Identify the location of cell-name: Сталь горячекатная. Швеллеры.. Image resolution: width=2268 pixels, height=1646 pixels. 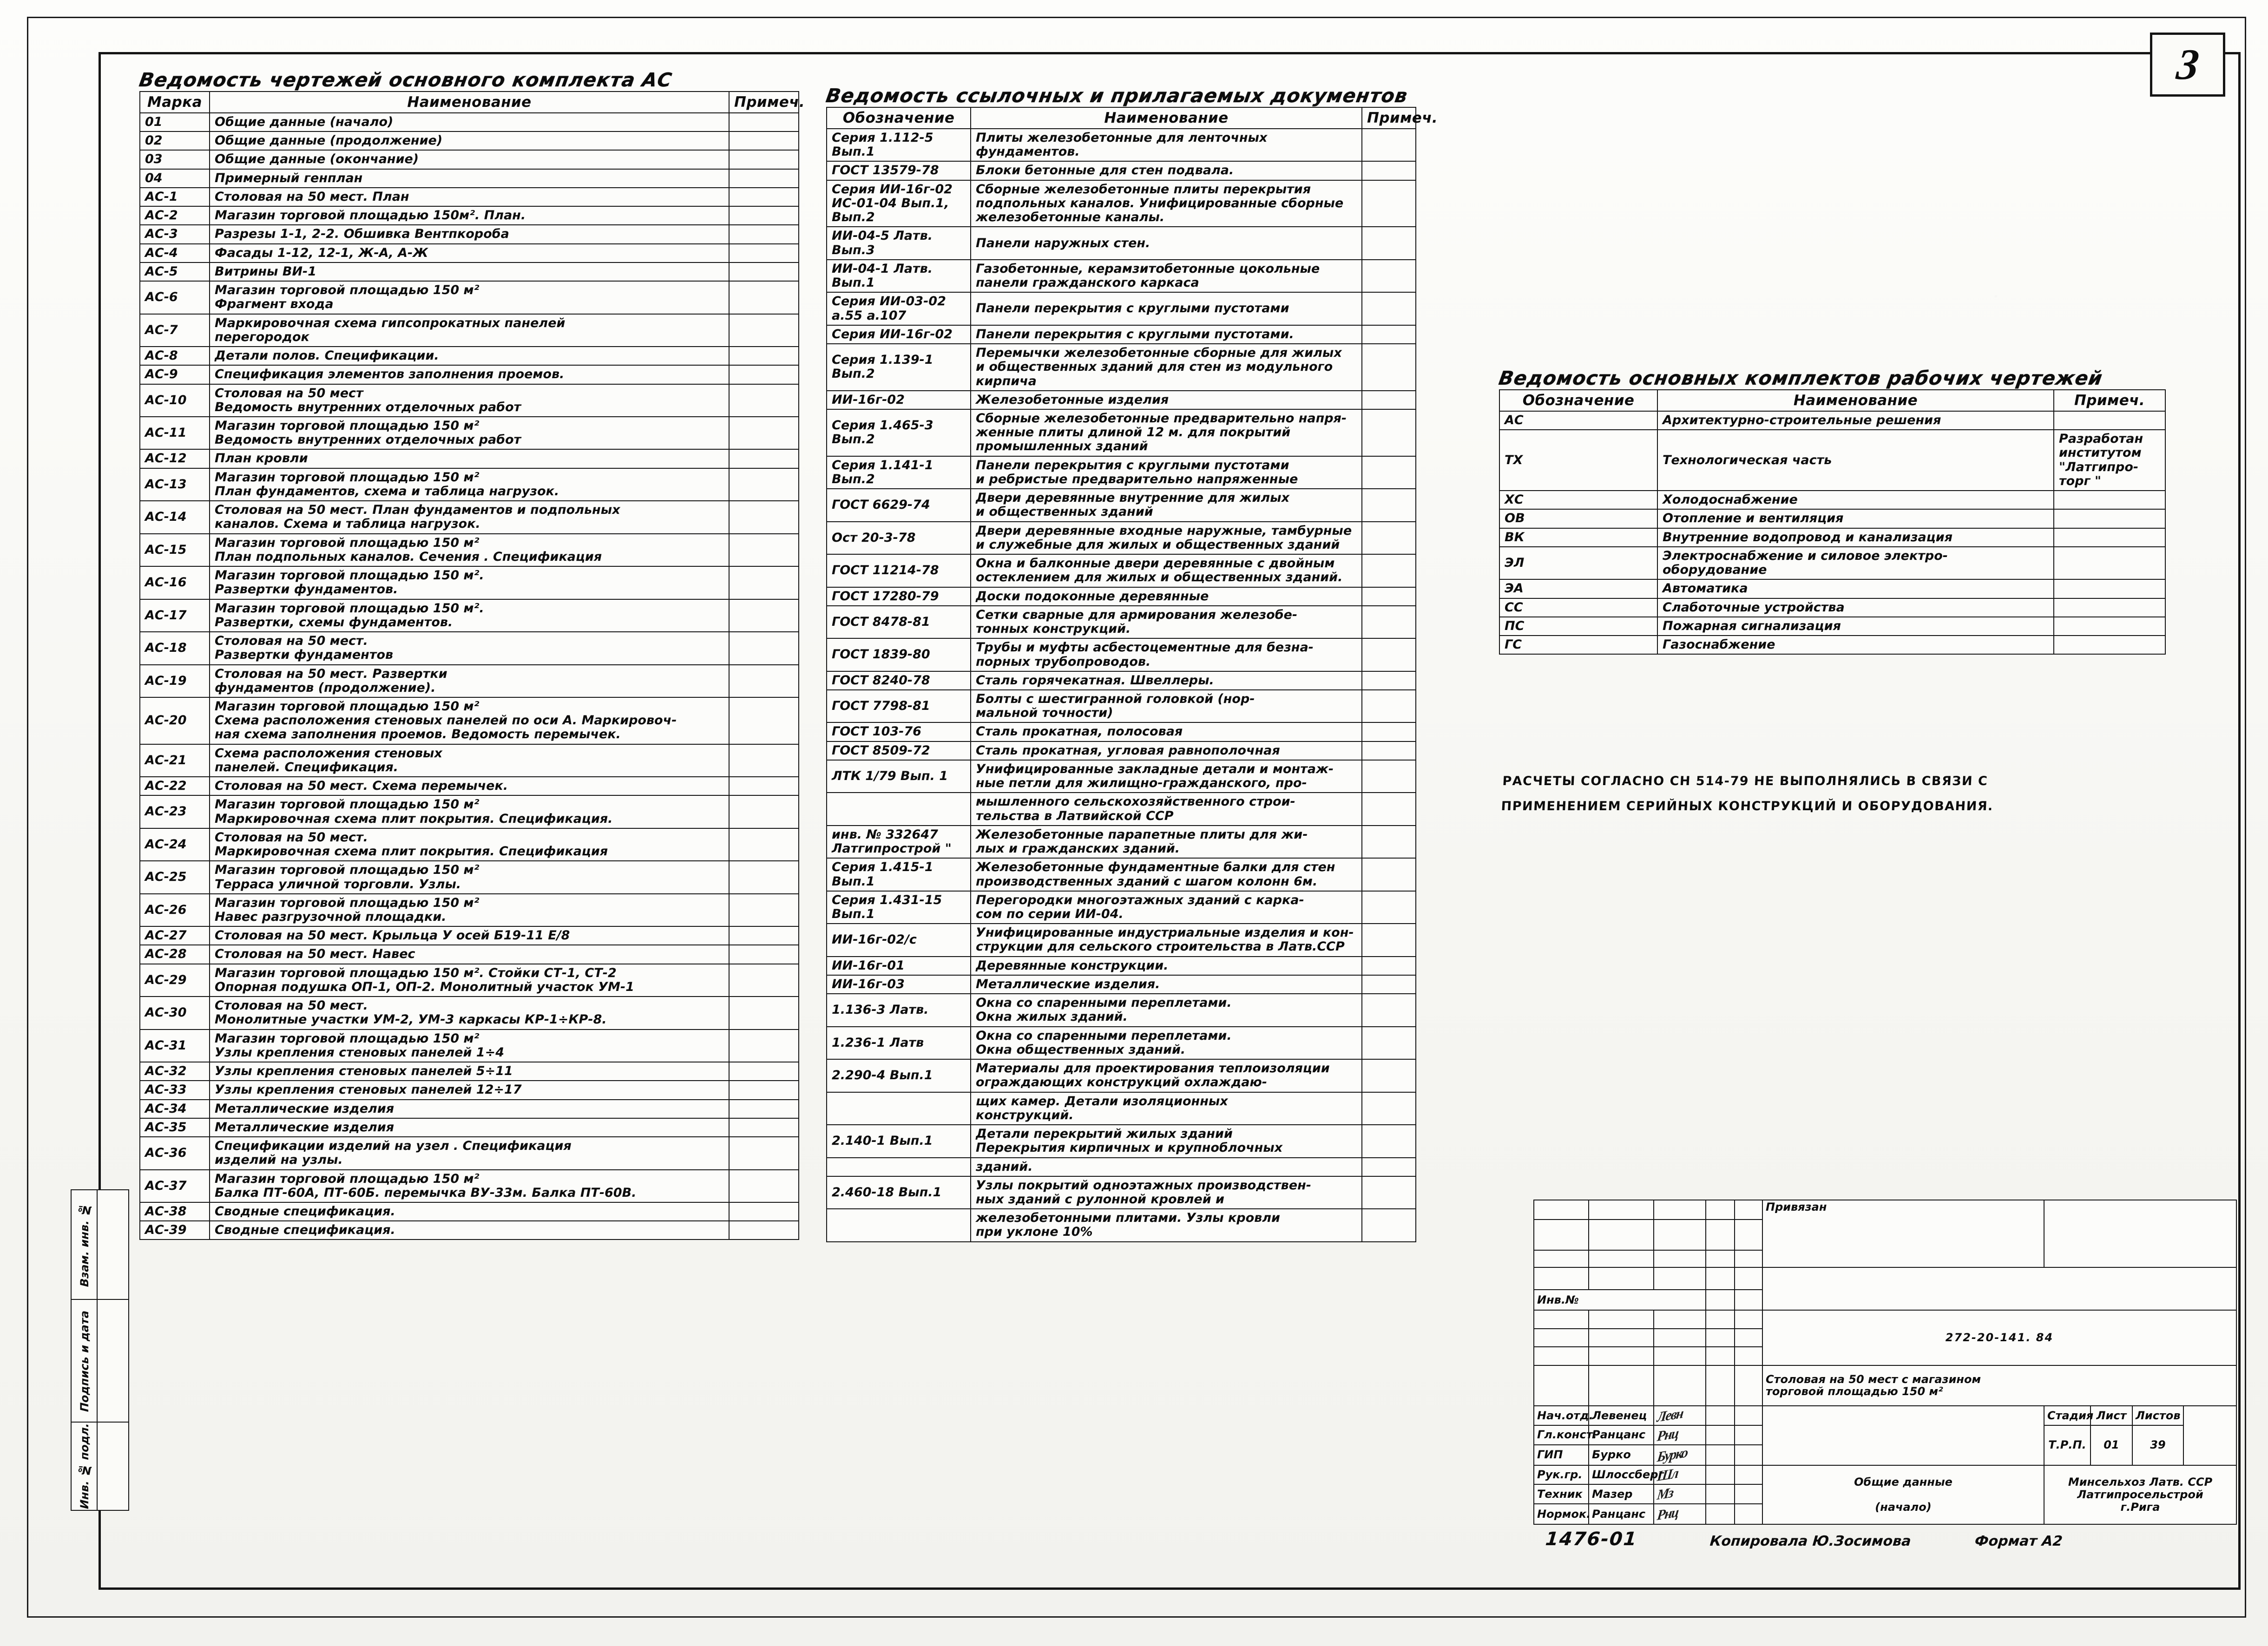
(1166, 680).